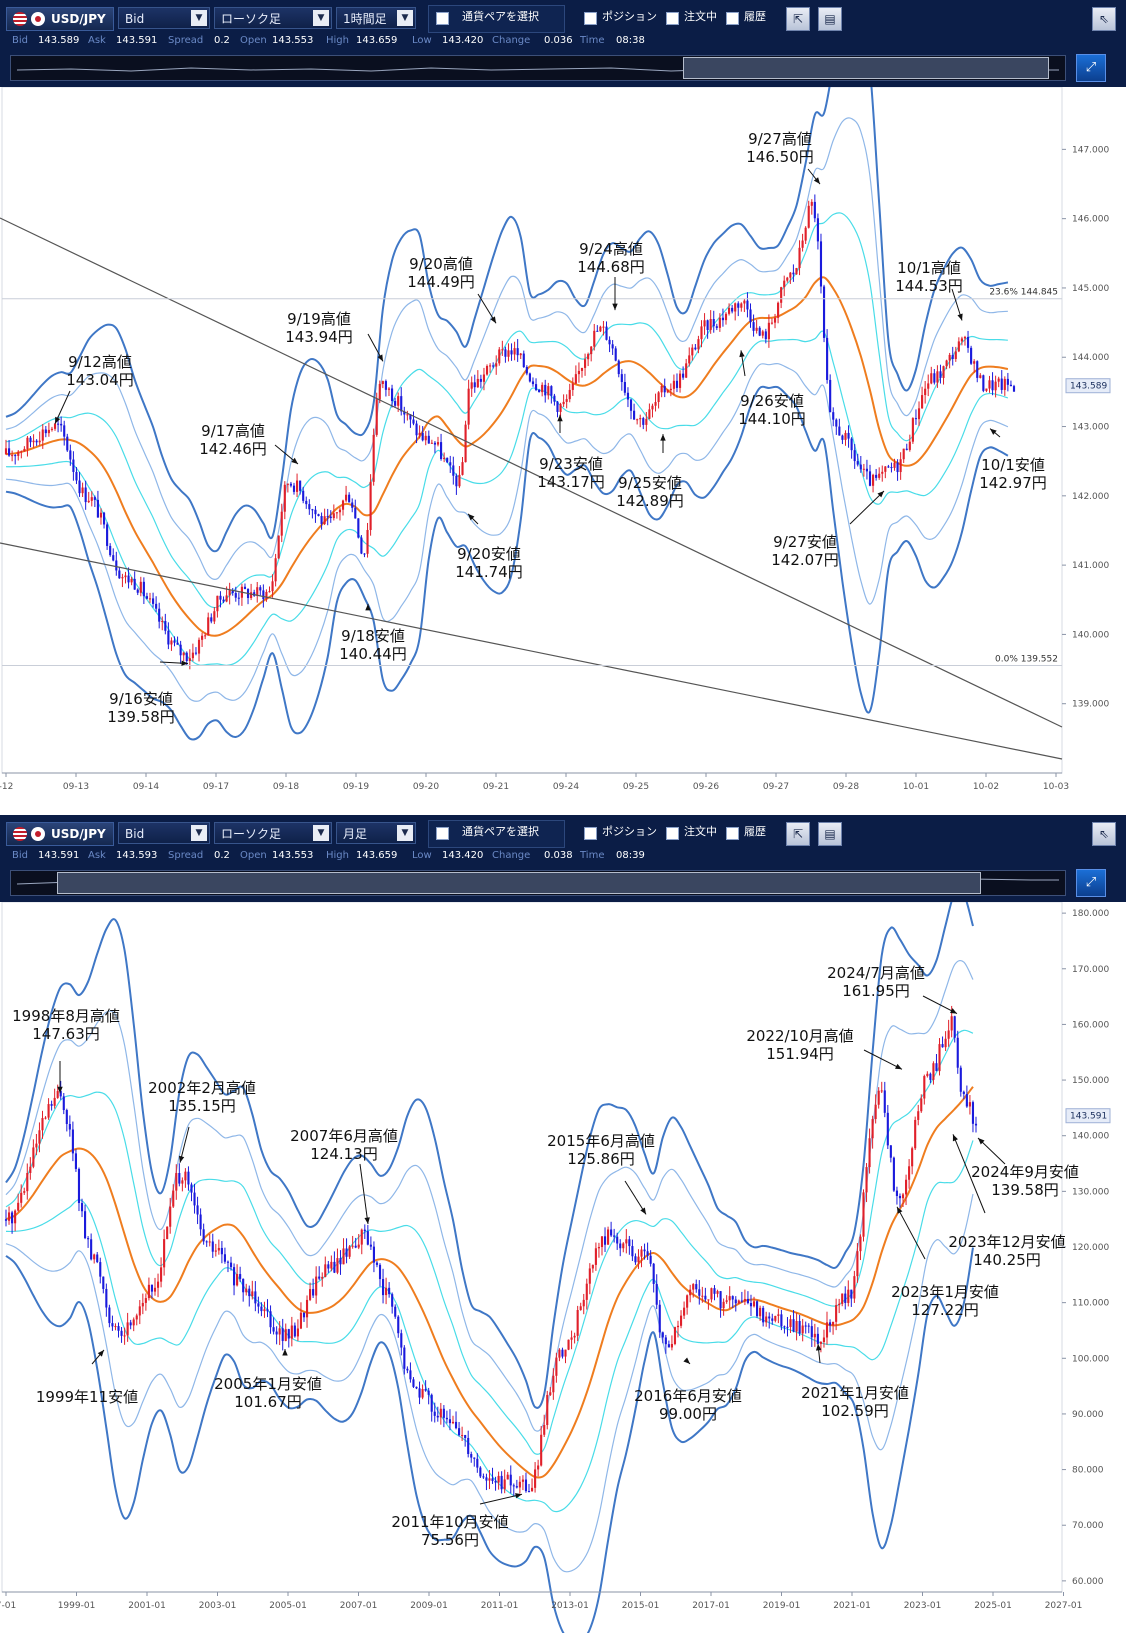  I want to click on y-axis-tick-label: 120.000, so click(1090, 1248).